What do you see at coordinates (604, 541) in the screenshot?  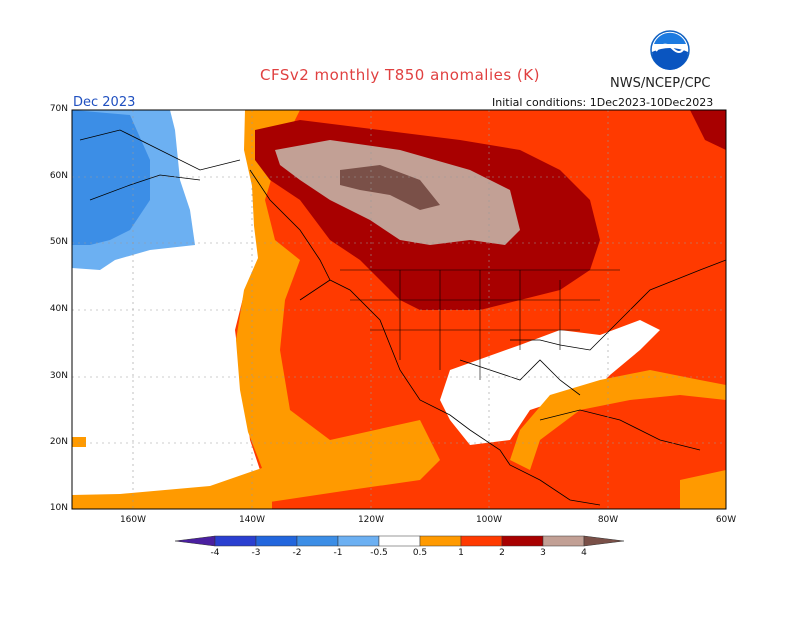 I see `colorbar-arrow-high` at bounding box center [604, 541].